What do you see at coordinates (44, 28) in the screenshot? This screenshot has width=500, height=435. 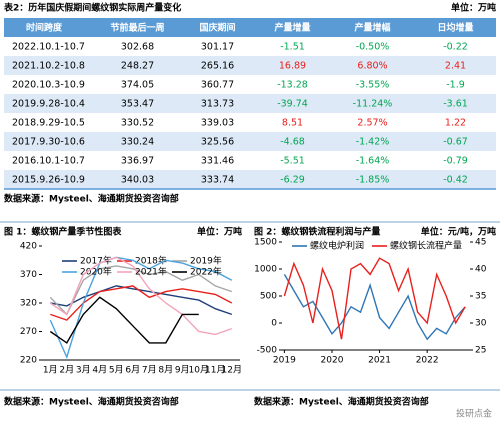 I see `header-cell: 时间跨度` at bounding box center [44, 28].